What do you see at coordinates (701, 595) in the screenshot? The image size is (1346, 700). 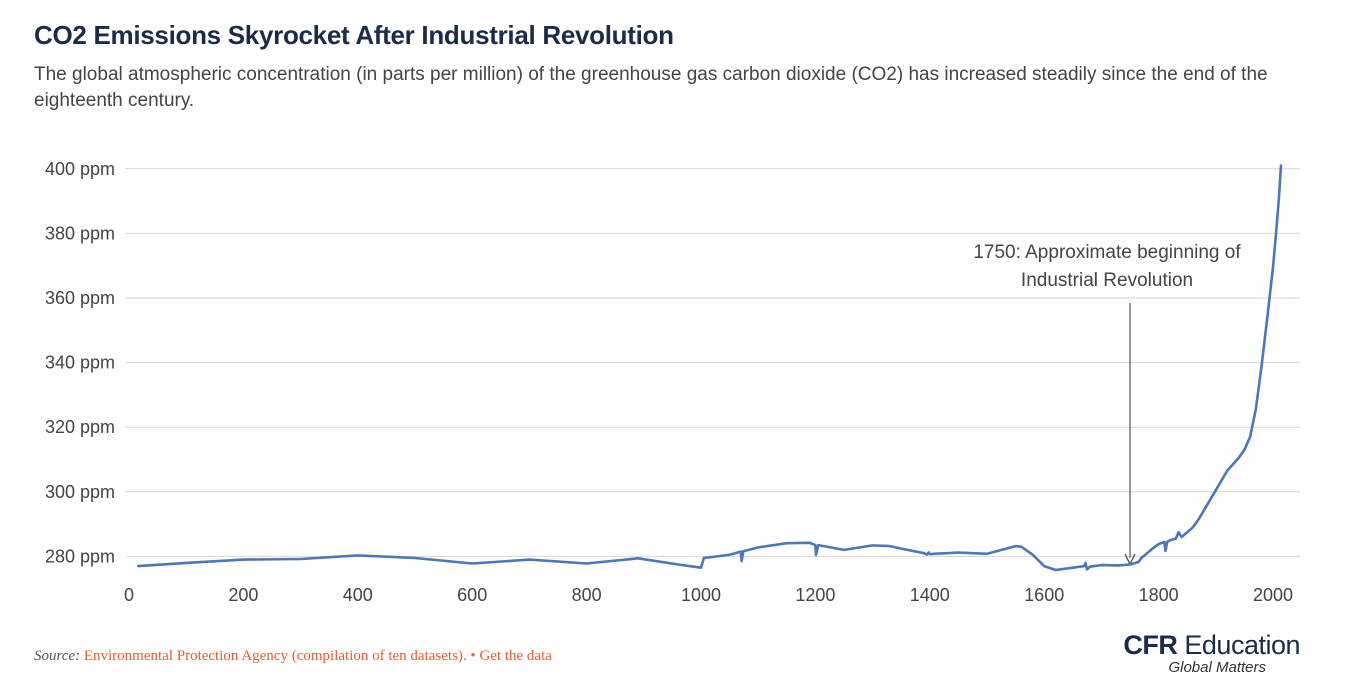 I see `x-tick-label: 1000` at bounding box center [701, 595].